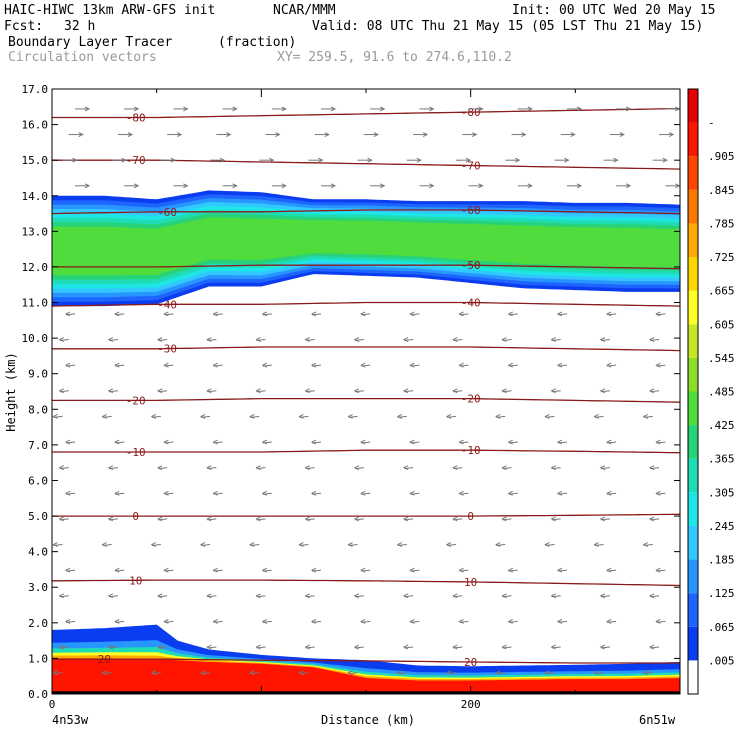  What do you see at coordinates (470, 662) in the screenshot?
I see `isotherm-label: 20` at bounding box center [470, 662].